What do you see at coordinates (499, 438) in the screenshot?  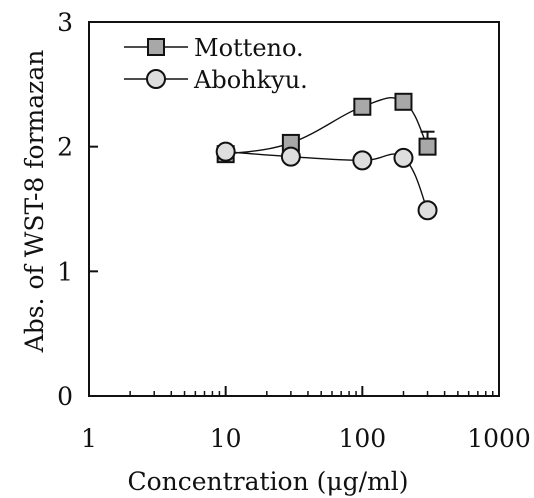 I see `x-tick-label: 1000` at bounding box center [499, 438].